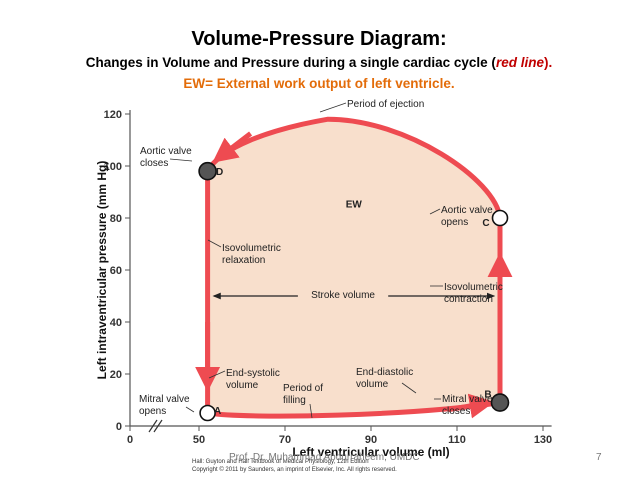  Describe the element at coordinates (467, 210) in the screenshot. I see `aortic-valve-opens-text: Aortic valve` at that location.